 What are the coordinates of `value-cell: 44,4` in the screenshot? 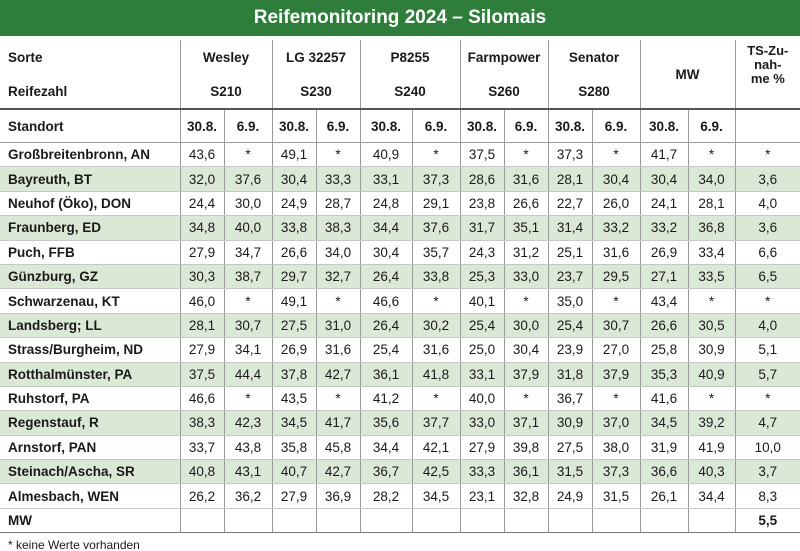 It's located at (247, 374).